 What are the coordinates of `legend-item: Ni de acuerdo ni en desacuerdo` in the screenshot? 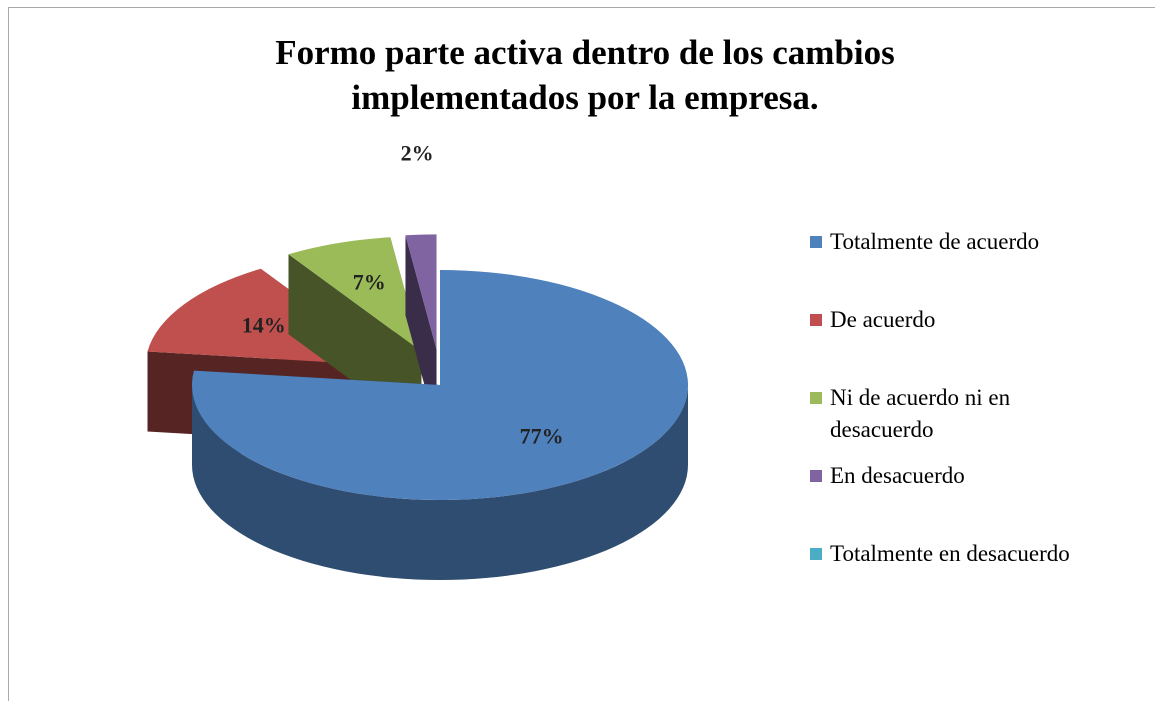 It's located at (940, 414).